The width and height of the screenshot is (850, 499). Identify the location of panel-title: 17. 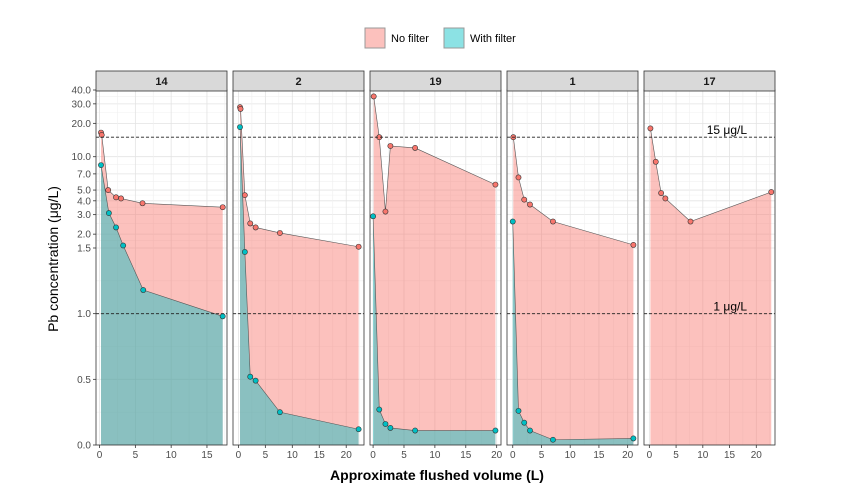
(709, 82).